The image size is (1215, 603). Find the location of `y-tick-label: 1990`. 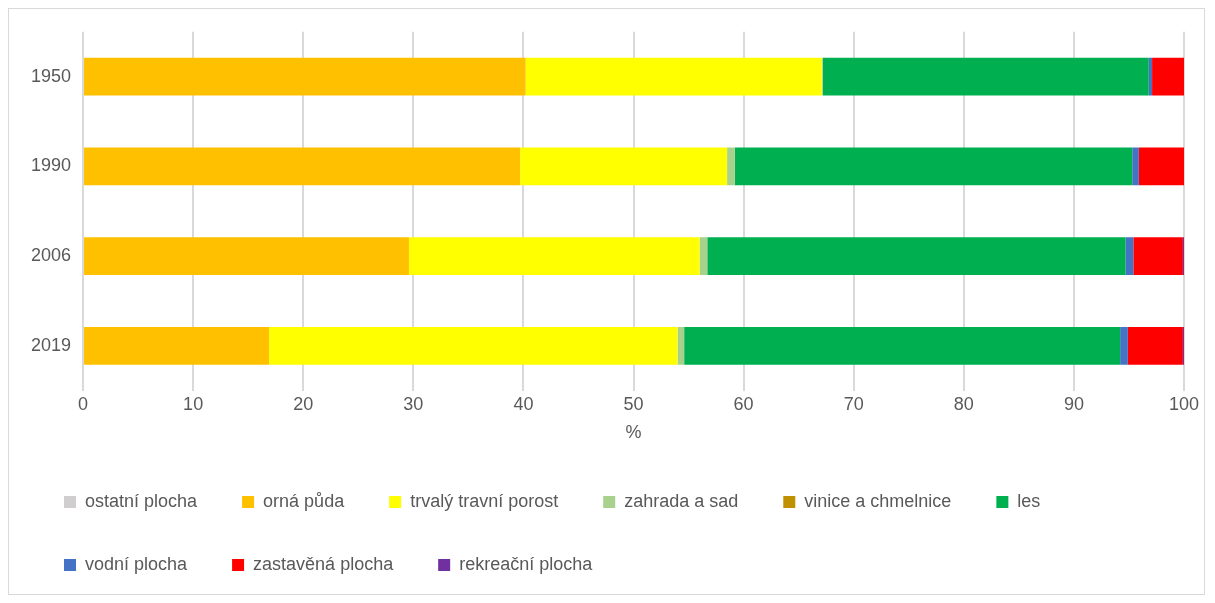

y-tick-label: 1990 is located at coordinates (51, 165).